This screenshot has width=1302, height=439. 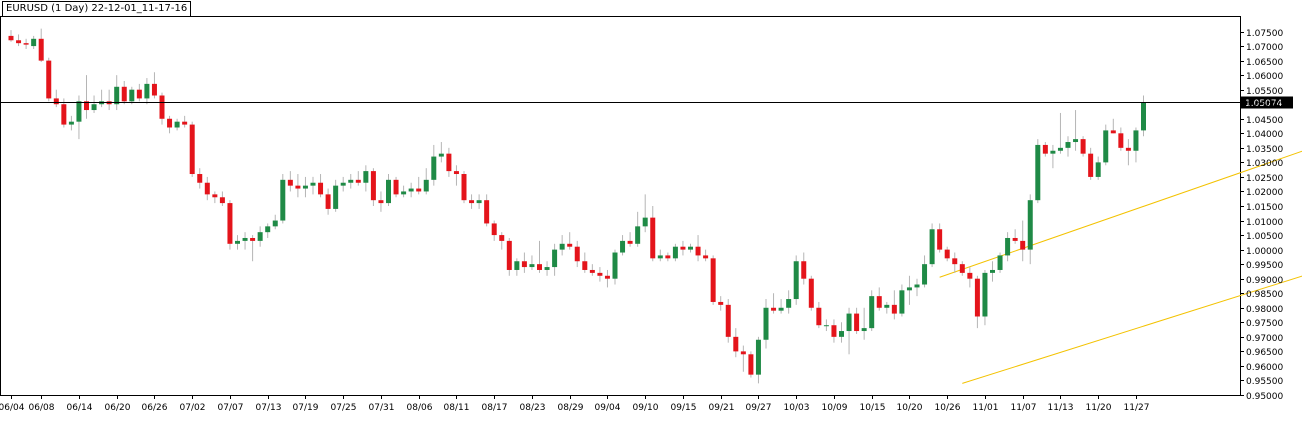 What do you see at coordinates (1264, 106) in the screenshot?
I see `y-tick-label: 1.05000` at bounding box center [1264, 106].